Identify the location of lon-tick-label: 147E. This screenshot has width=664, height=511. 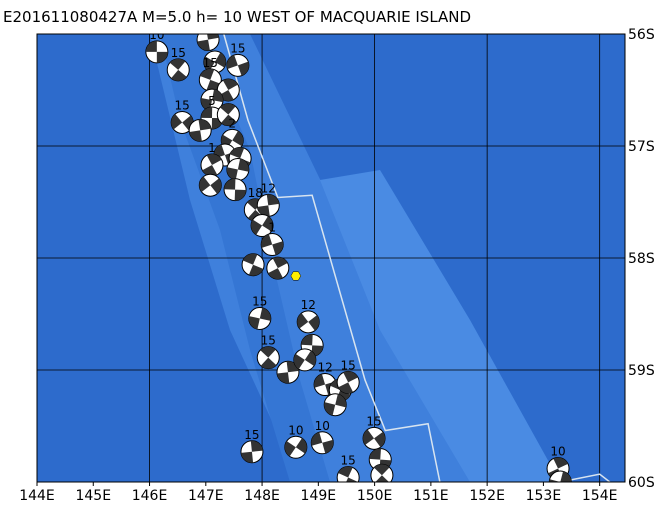
(206, 496).